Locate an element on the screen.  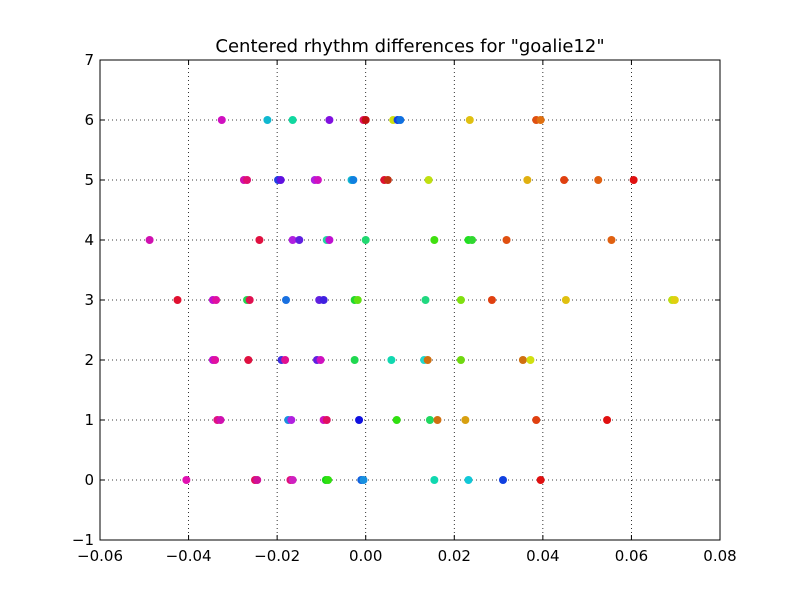
x-tick-label: 0.08 is located at coordinates (719, 556).